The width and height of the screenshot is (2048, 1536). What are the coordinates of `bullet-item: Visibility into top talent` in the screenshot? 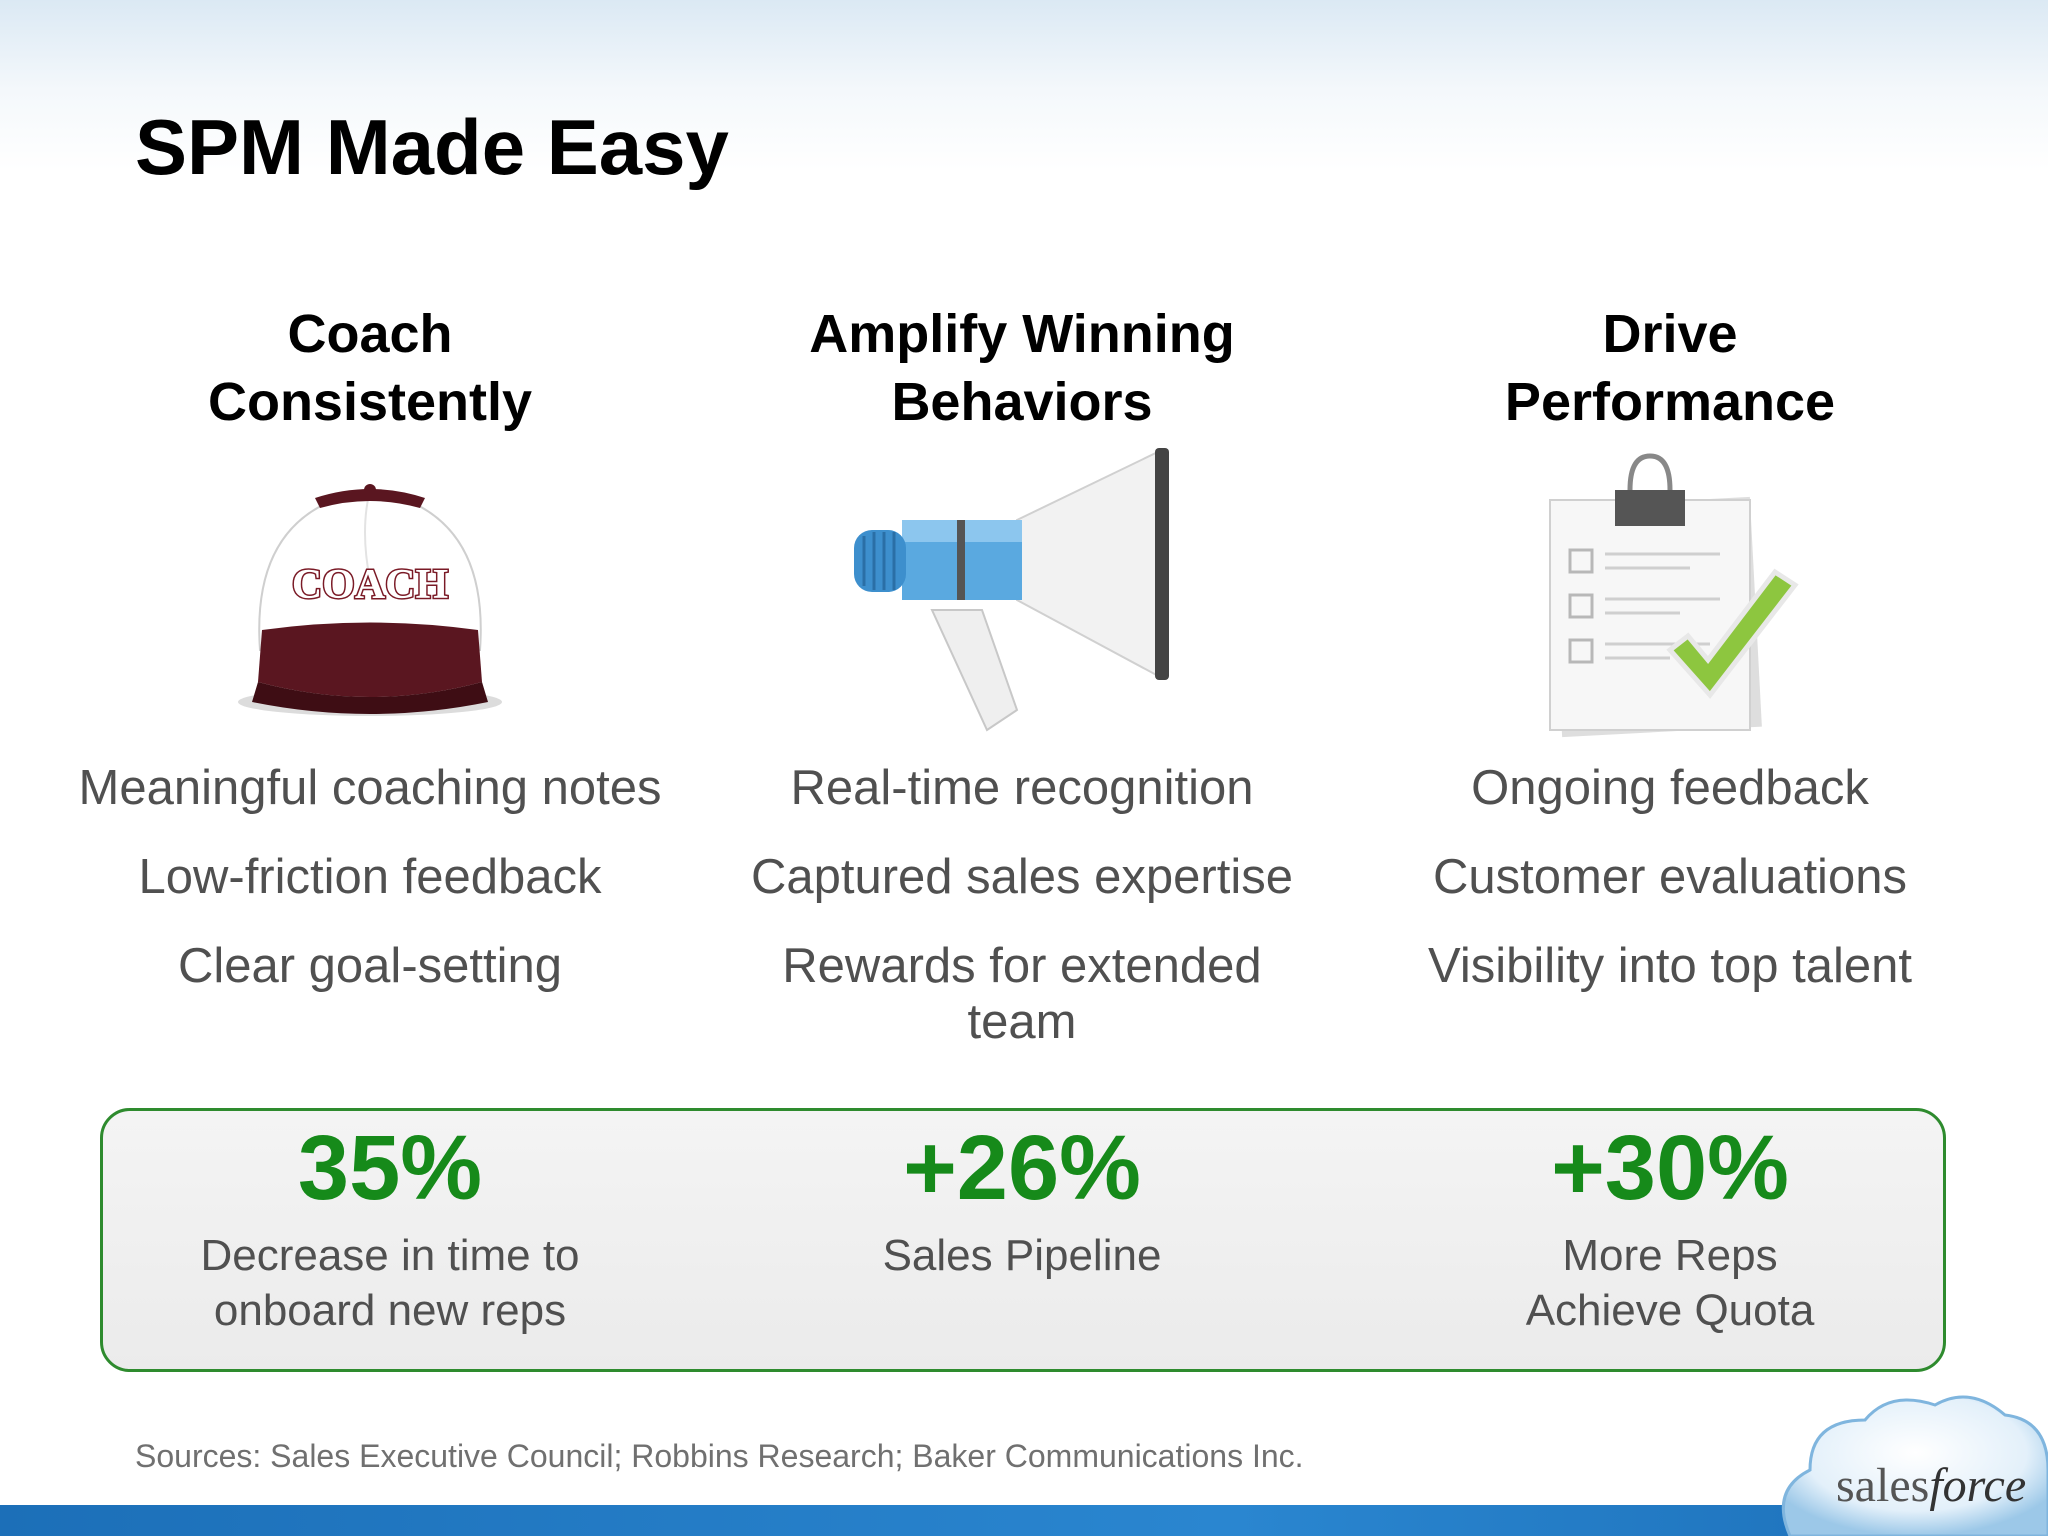 It's located at (1670, 966).